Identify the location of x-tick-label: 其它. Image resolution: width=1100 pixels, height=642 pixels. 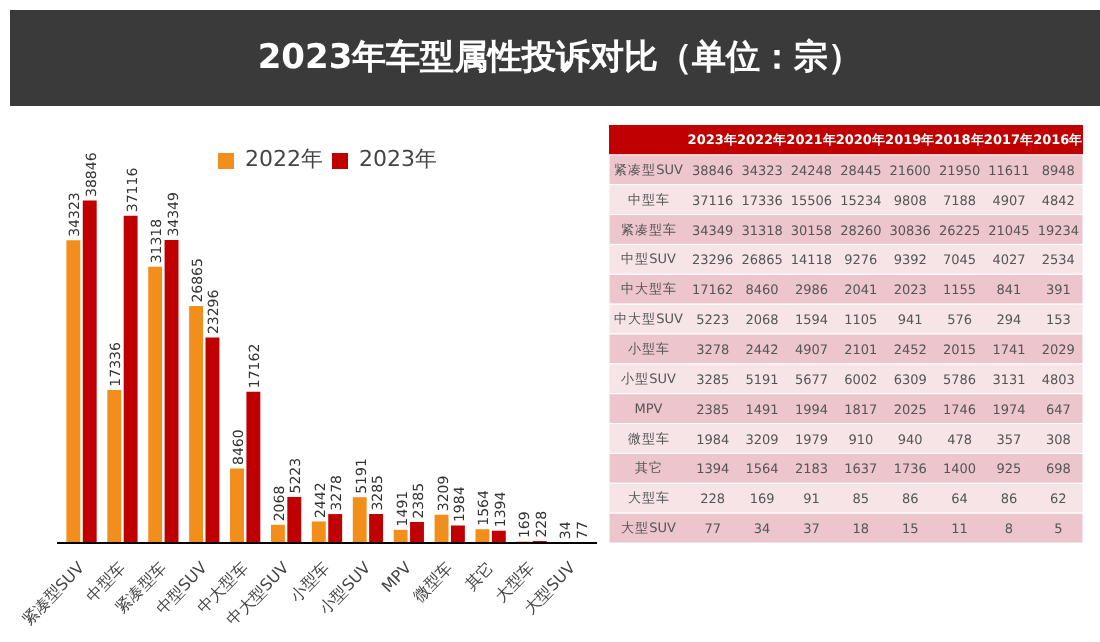
(479, 576).